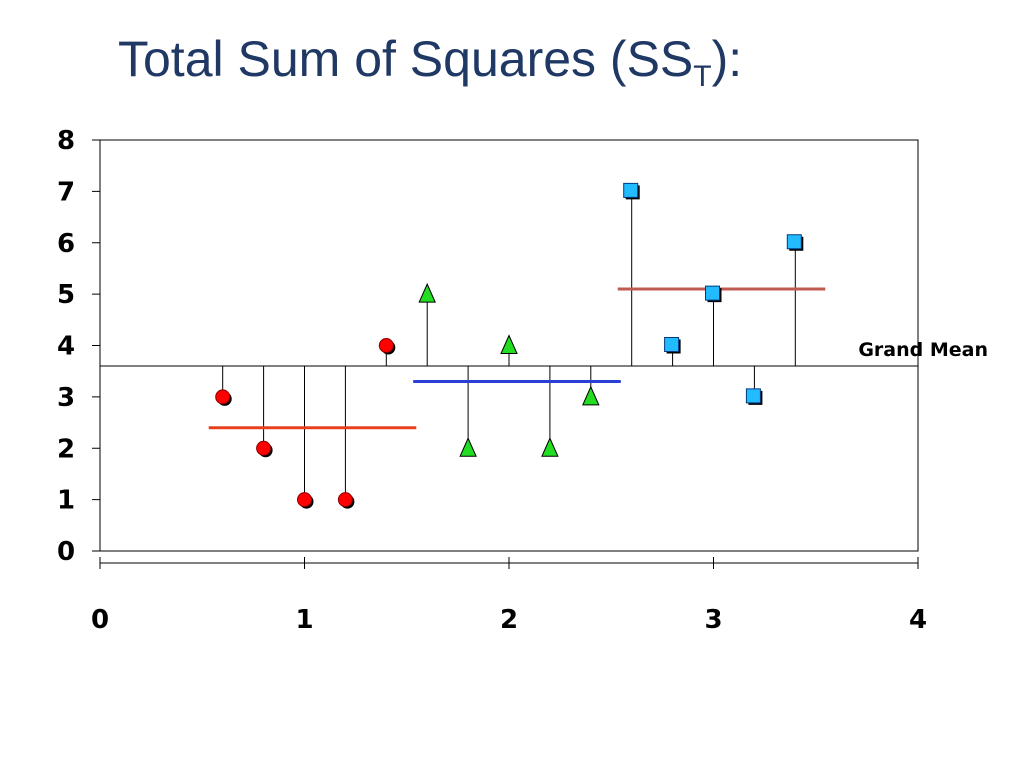 The image size is (1024, 768). Describe the element at coordinates (509, 358) in the screenshot. I see `mean-lines` at that location.